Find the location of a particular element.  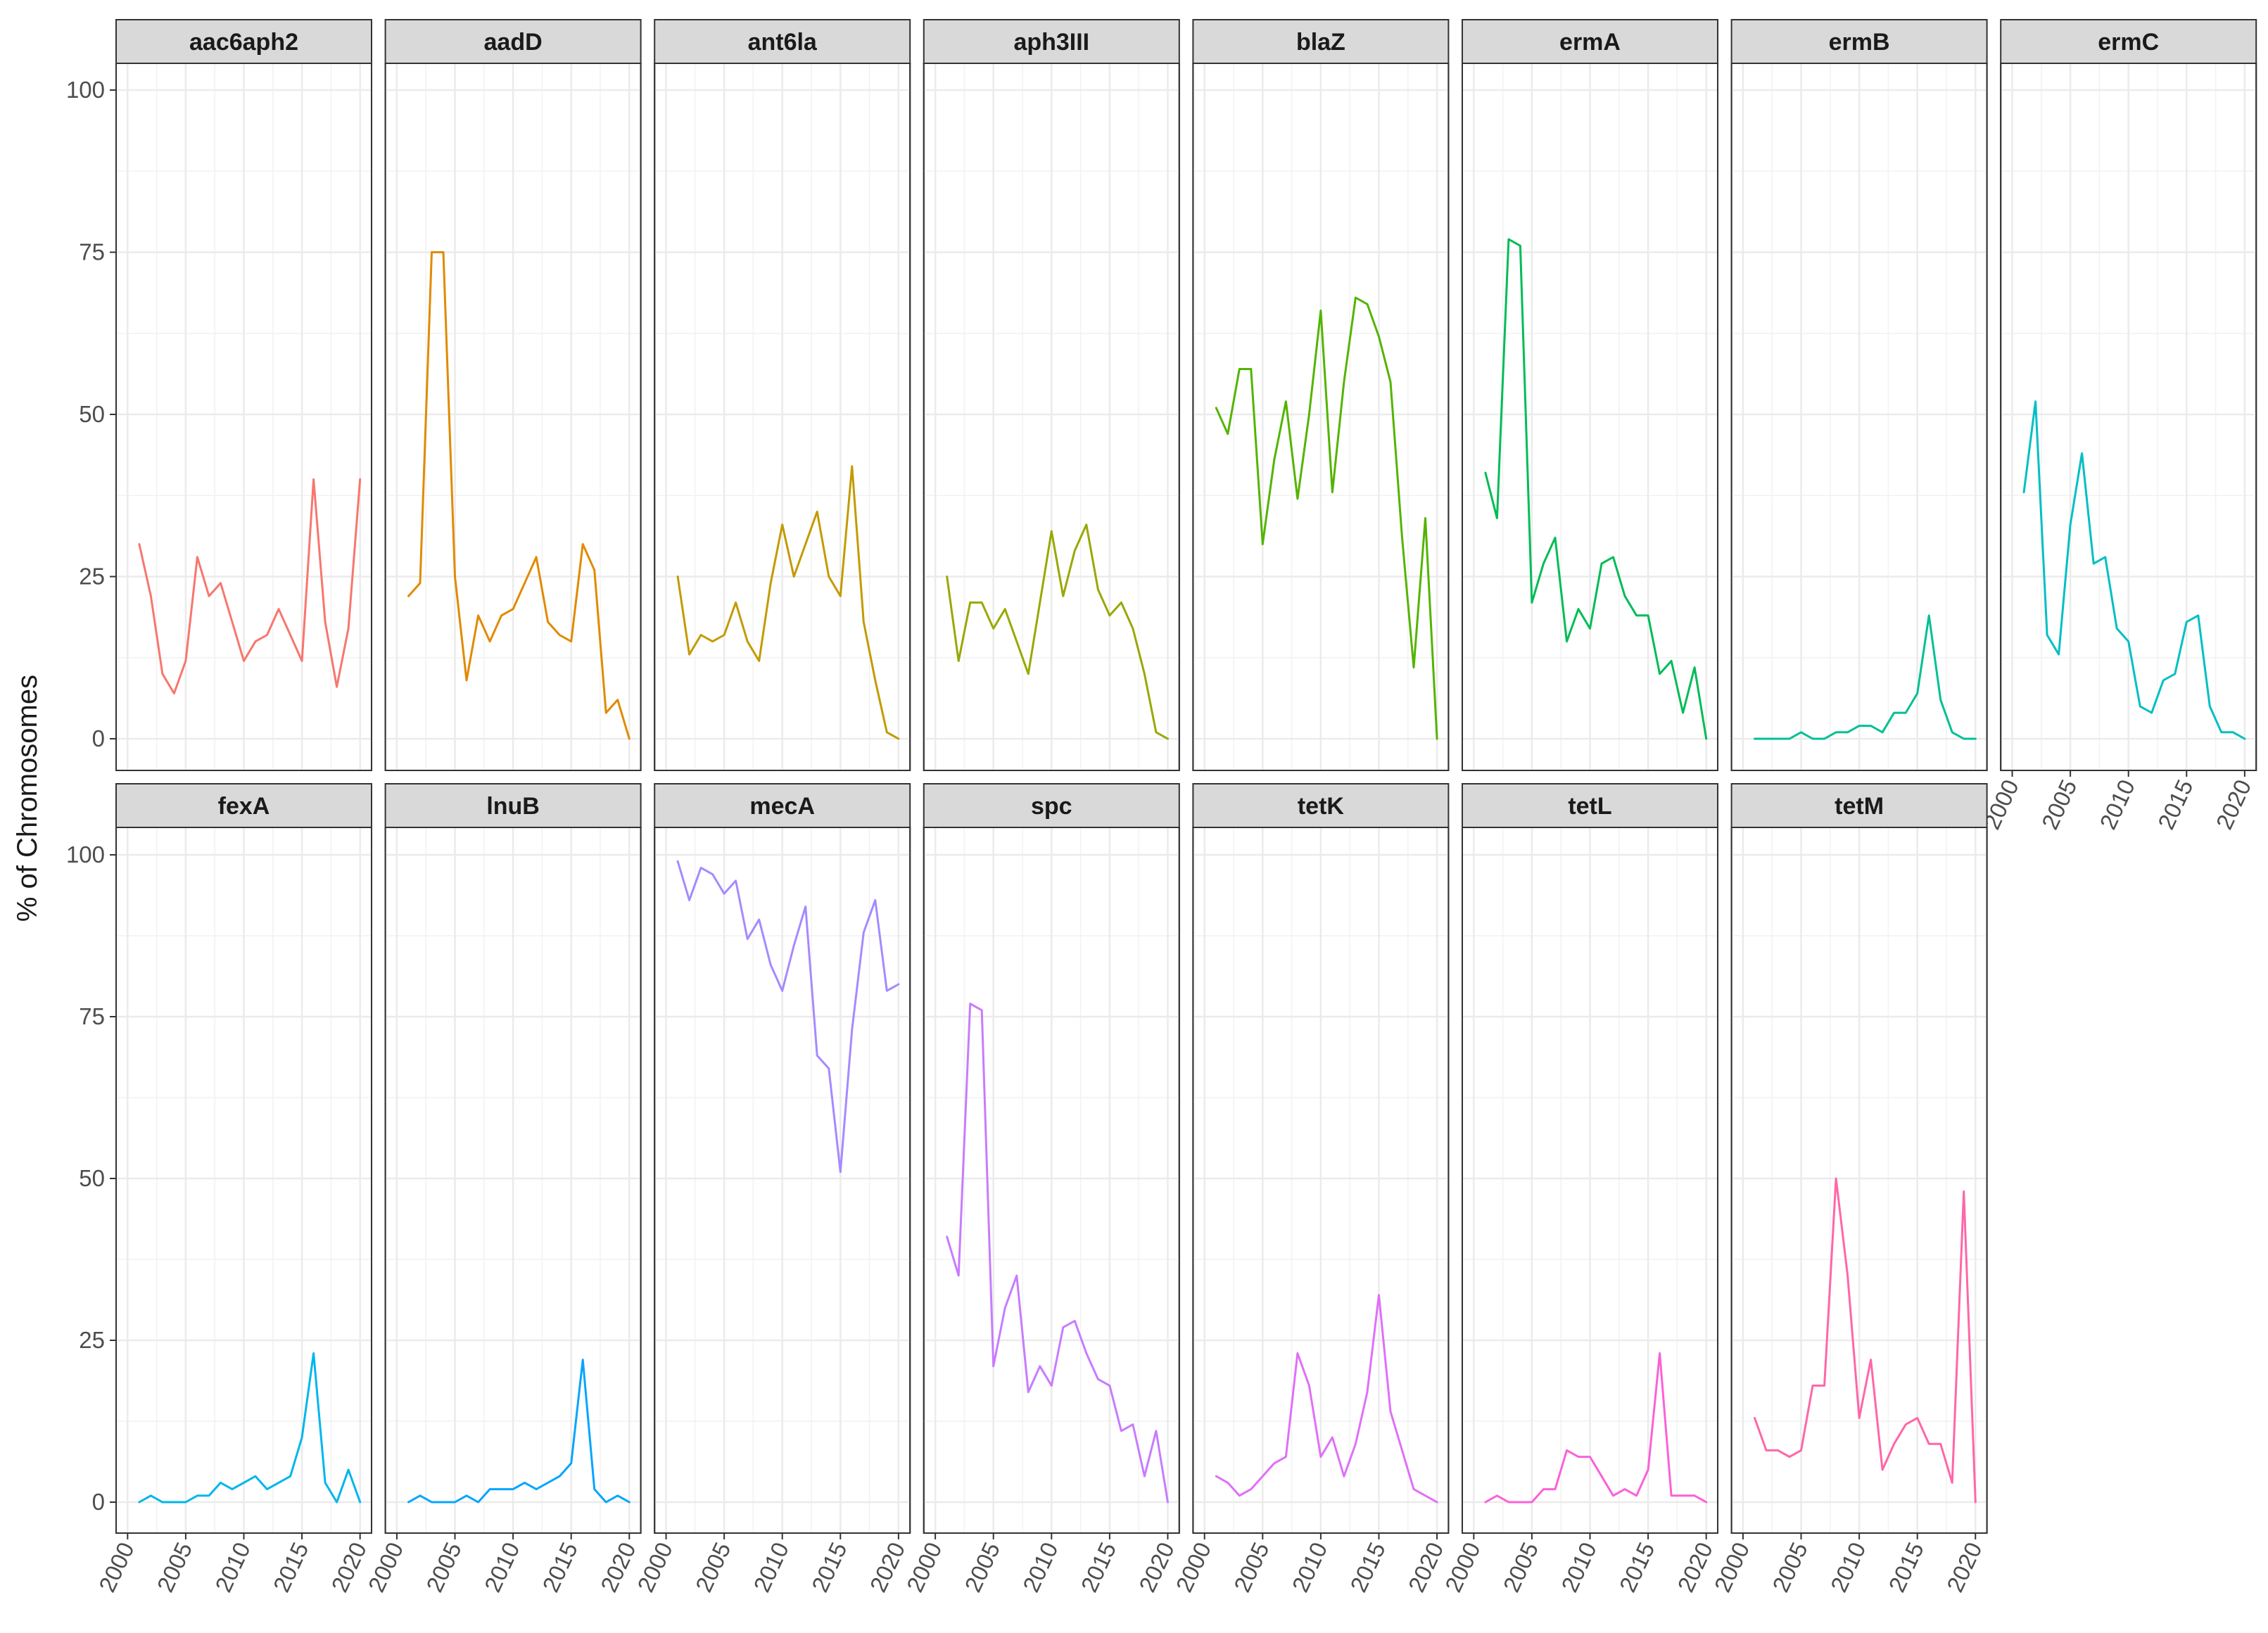

facet-strip-label: aadD is located at coordinates (513, 42).